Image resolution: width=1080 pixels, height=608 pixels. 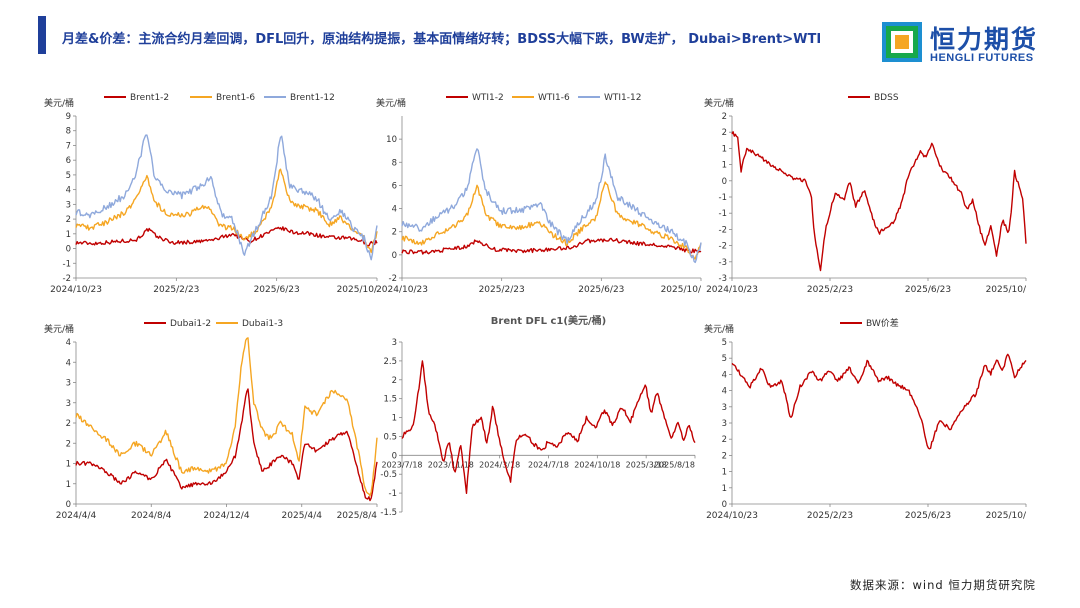 I want to click on logo-en-text: HENGLI FUTURES, so click(x=982, y=58).